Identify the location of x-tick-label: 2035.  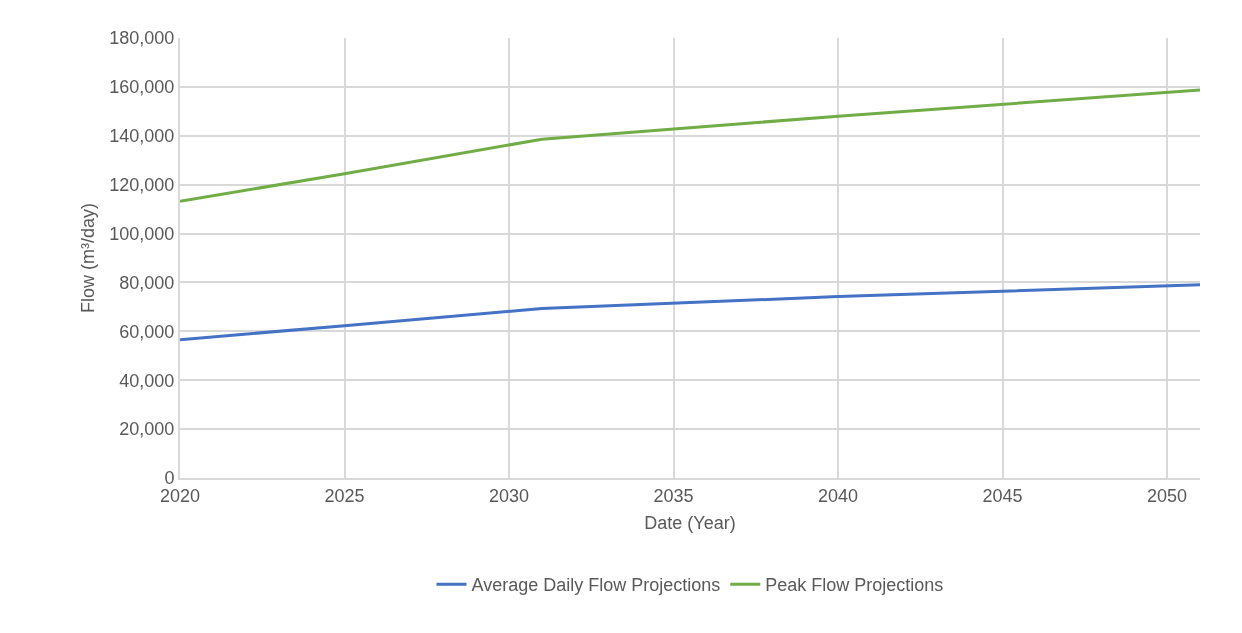
(673, 495).